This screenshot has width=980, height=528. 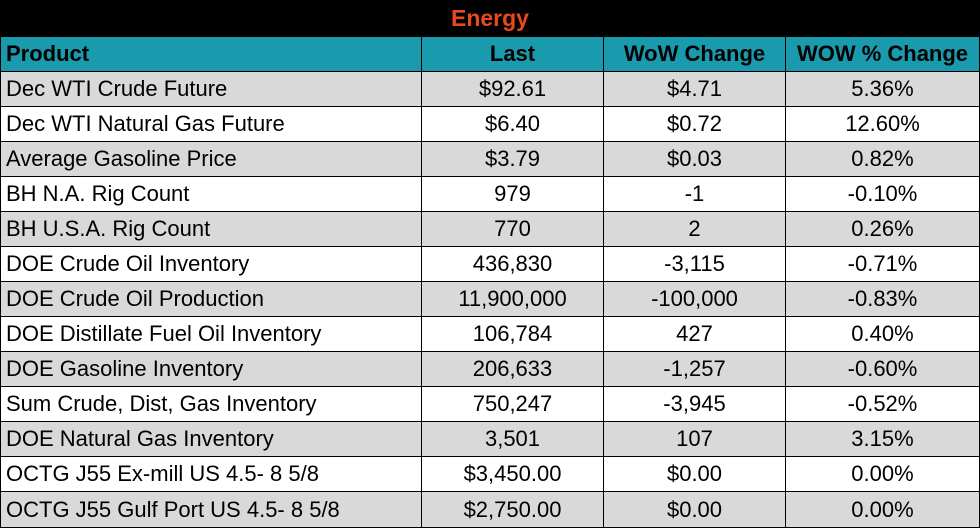 What do you see at coordinates (211, 334) in the screenshot?
I see `cell-product: DOE Distillate Fuel Oil Inventory` at bounding box center [211, 334].